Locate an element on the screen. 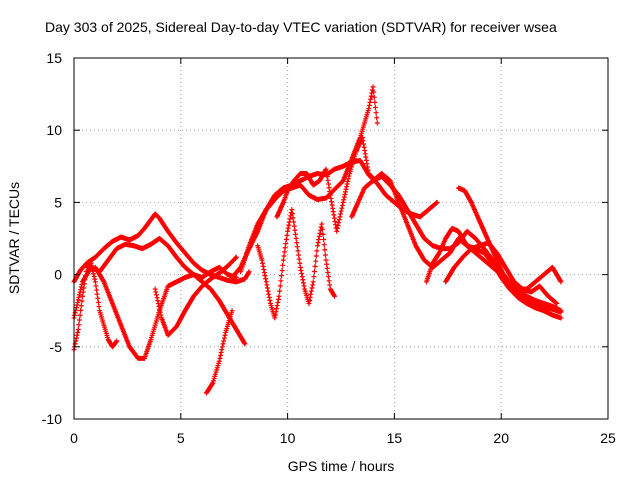  y-axis-label: SDTVAR / TECUs is located at coordinates (14, 238).